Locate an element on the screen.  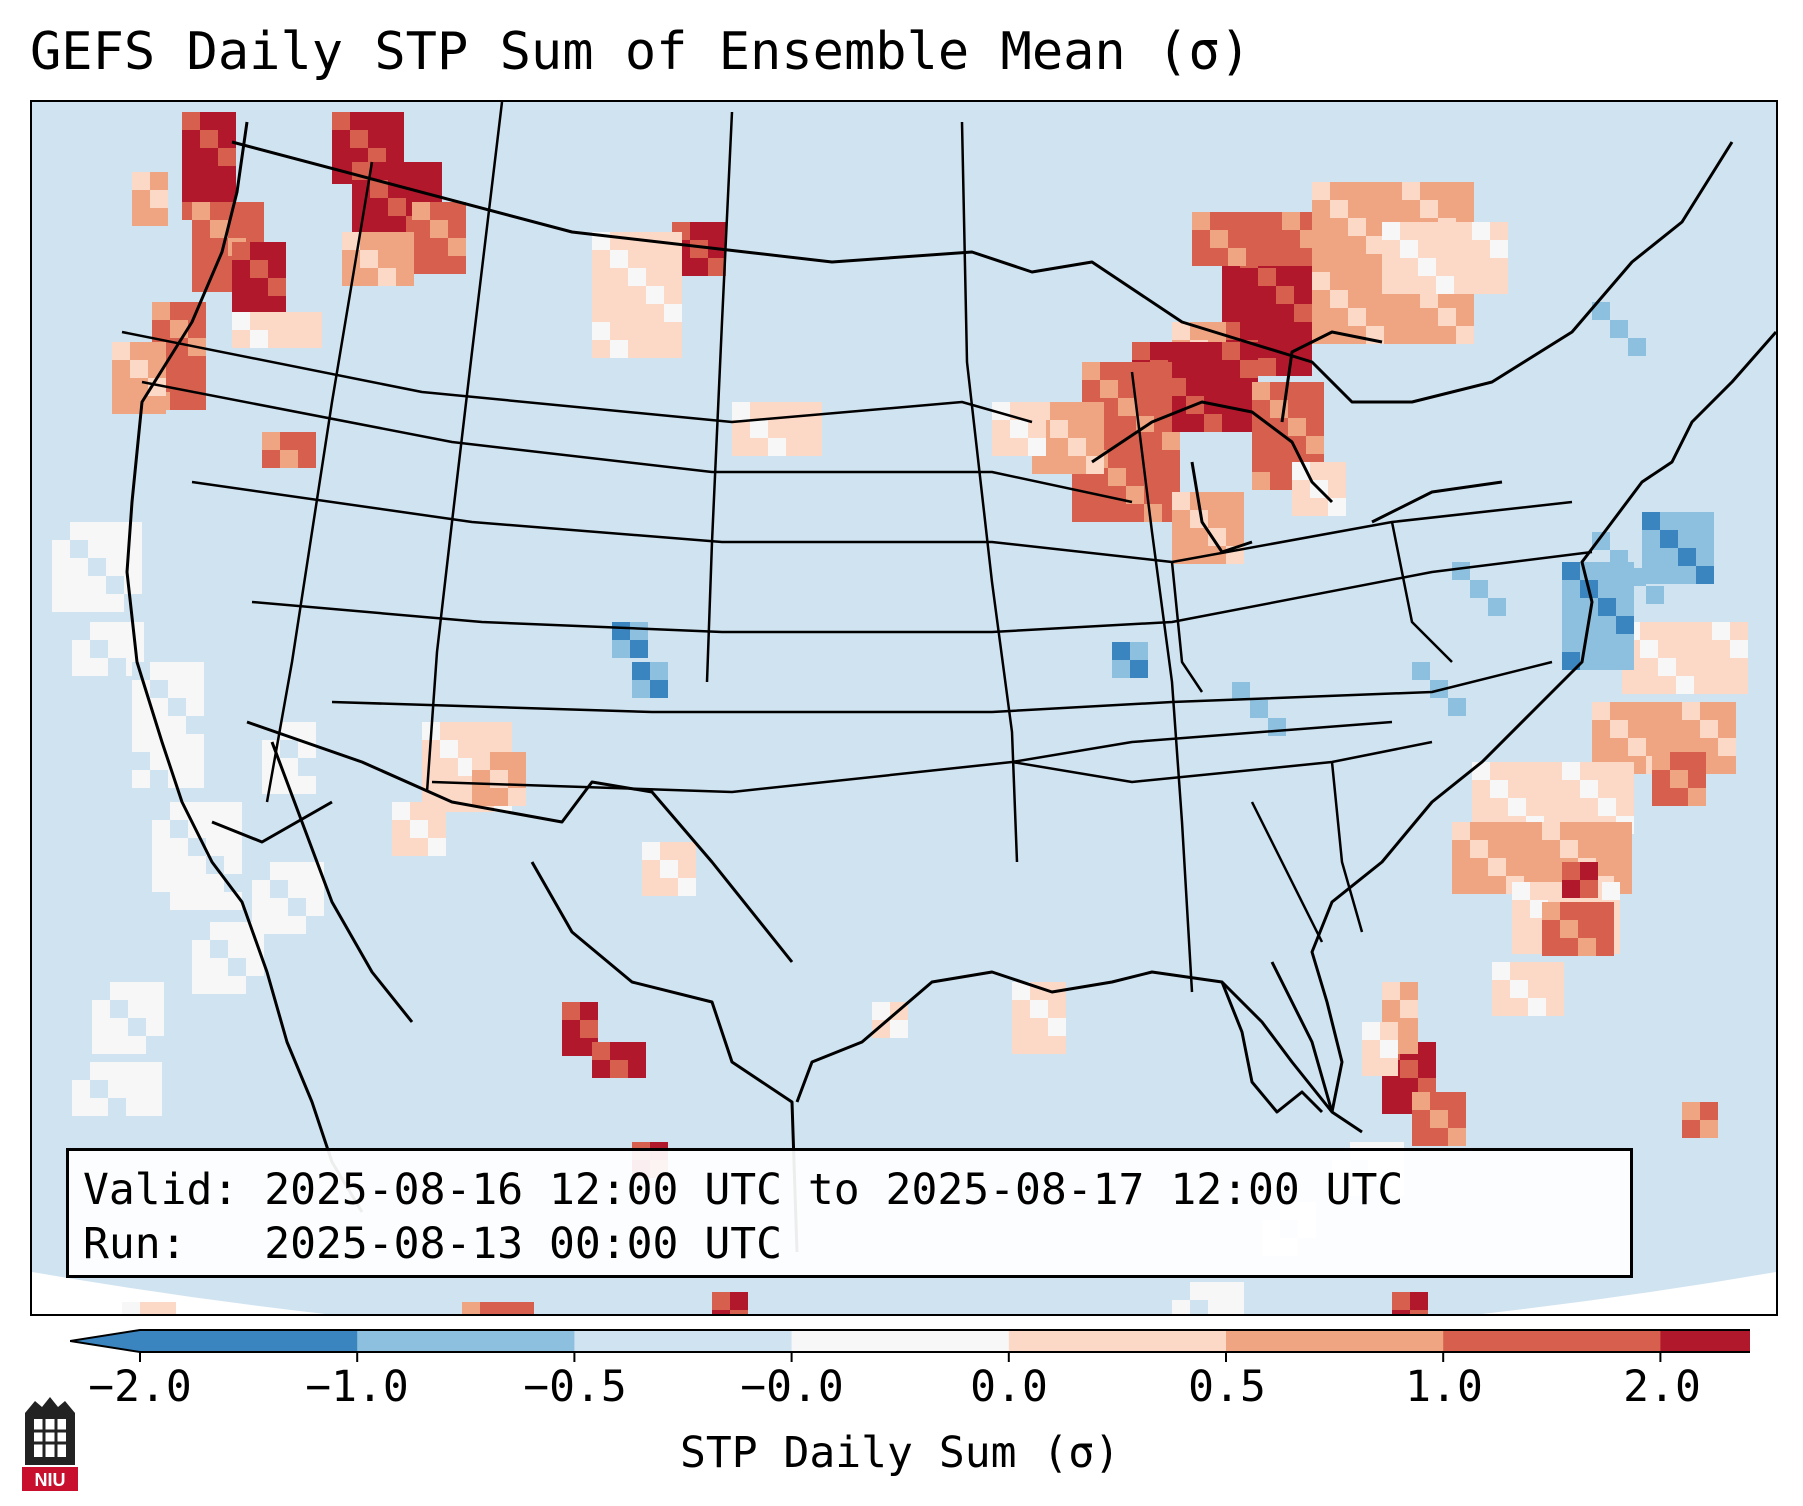
colorbar-segment is located at coordinates (1705, 1341).